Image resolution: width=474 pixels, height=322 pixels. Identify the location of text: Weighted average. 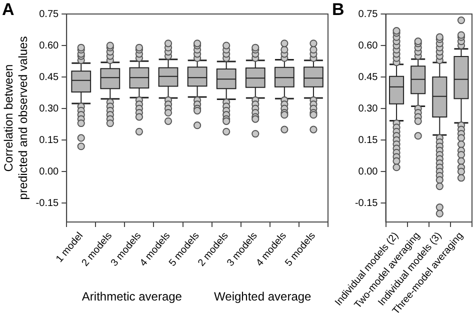
(263, 296).